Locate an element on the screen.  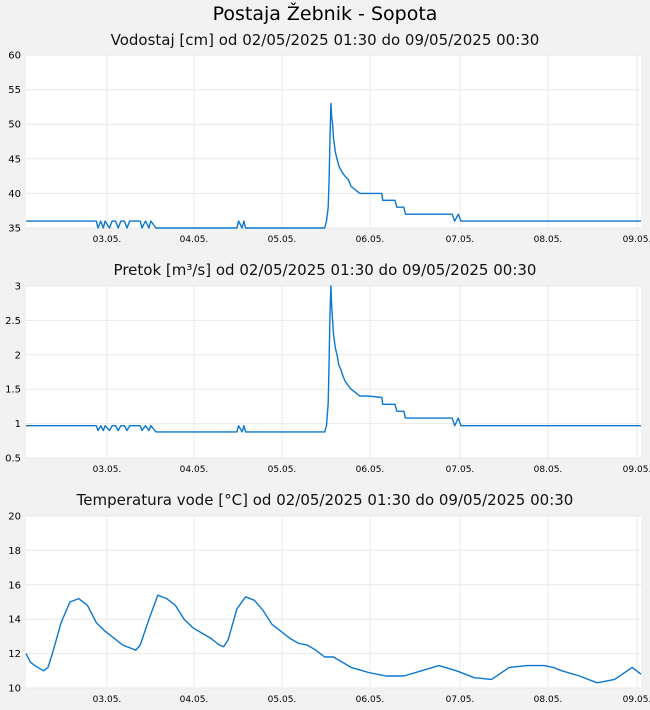
y-tick-label: 2 is located at coordinates (18, 355).